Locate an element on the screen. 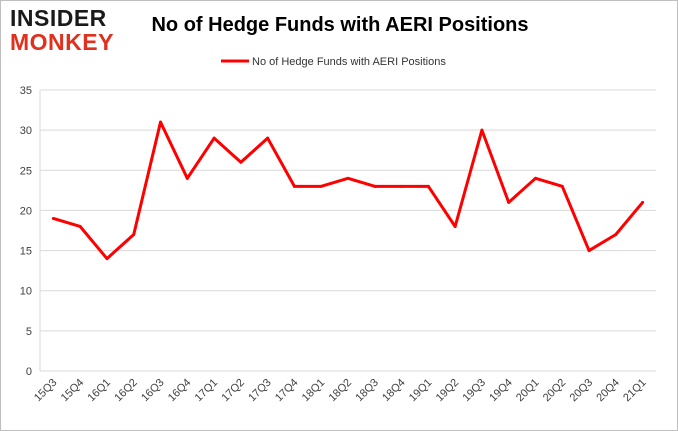 Image resolution: width=678 pixels, height=431 pixels. x-tick-label: 20Q1 is located at coordinates (528, 391).